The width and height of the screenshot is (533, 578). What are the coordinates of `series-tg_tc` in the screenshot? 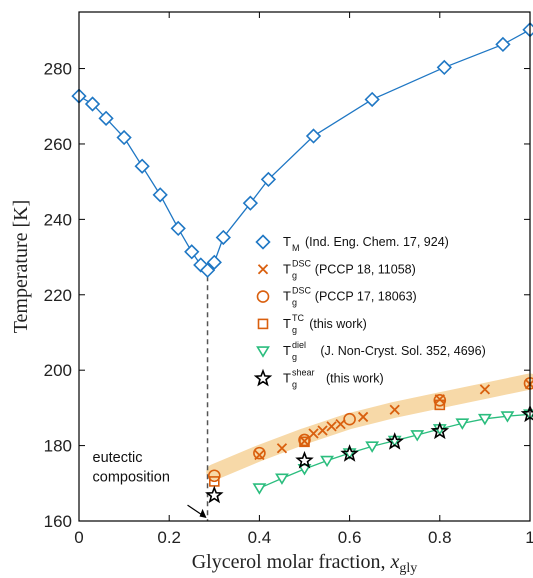 It's located at (327, 443).